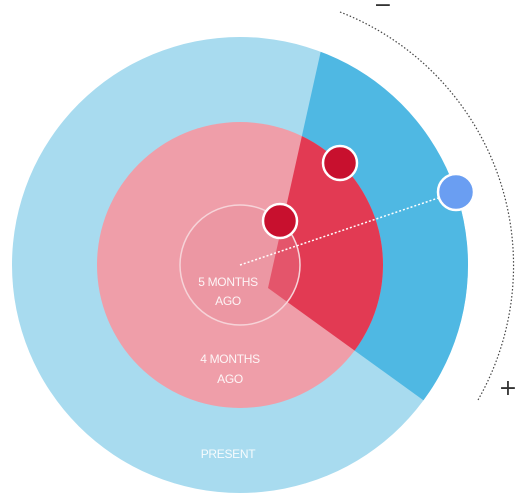 The image size is (516, 495). Describe the element at coordinates (507, 388) in the screenshot. I see `zoom-in: +` at that location.